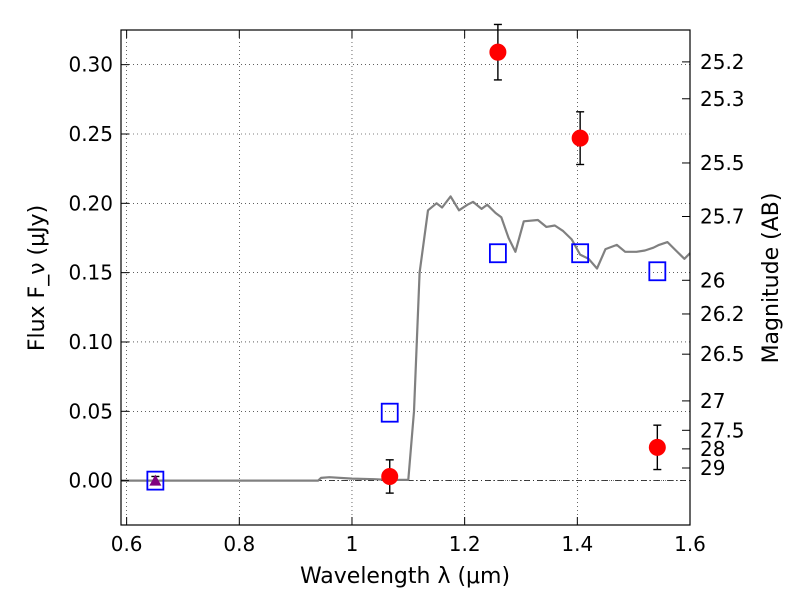  What do you see at coordinates (712, 401) in the screenshot?
I see `magnitude-tick-label: 27` at bounding box center [712, 401].